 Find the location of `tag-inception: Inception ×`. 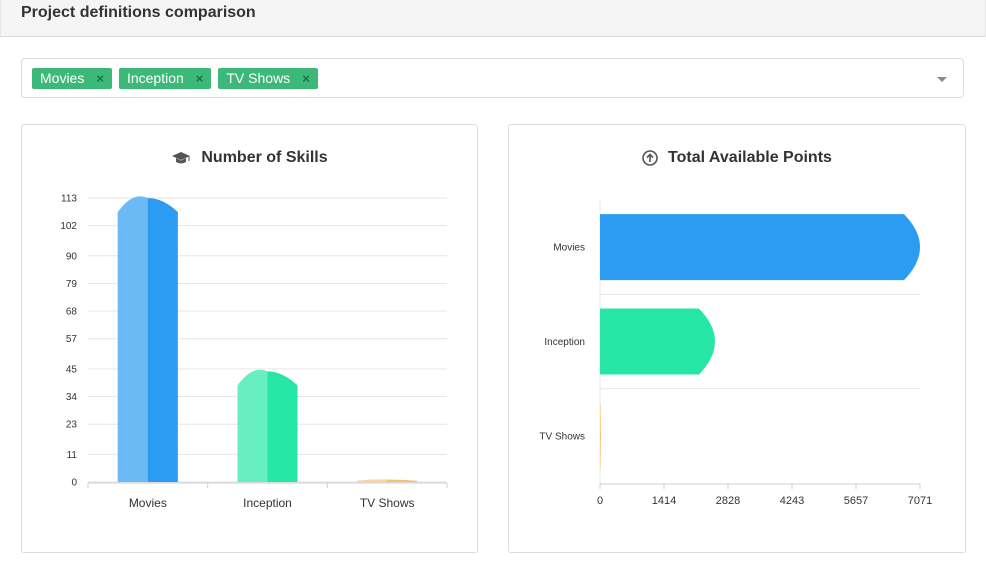

tag-inception: Inception × is located at coordinates (165, 78).